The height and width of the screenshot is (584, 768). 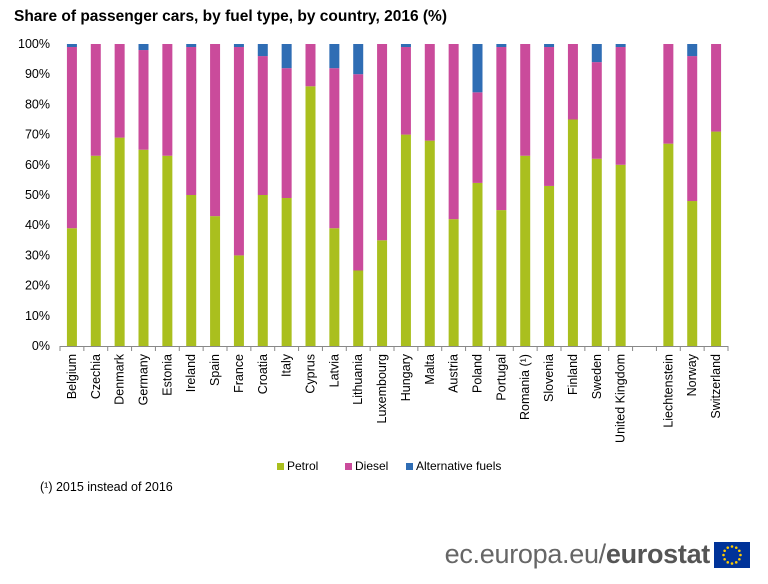 I want to click on y-tick-label: 90%, so click(x=37, y=74).